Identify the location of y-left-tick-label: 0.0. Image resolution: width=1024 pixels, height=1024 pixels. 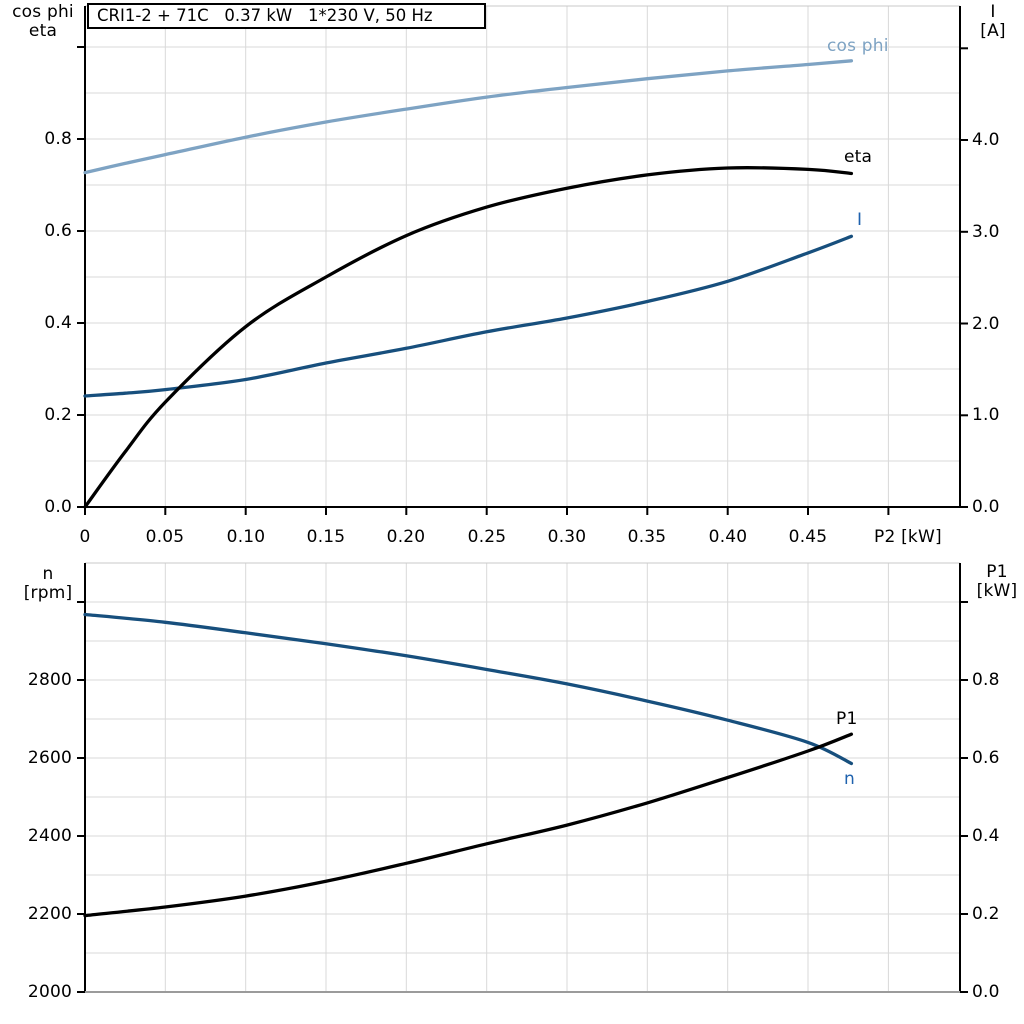
(58, 507).